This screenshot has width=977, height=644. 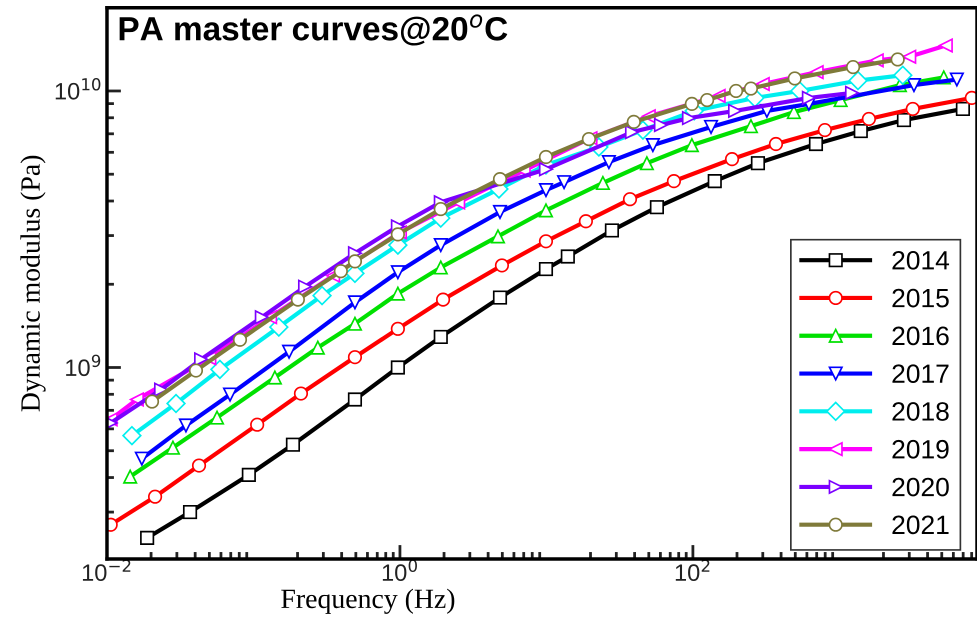 What do you see at coordinates (920, 449) in the screenshot?
I see `legend-label: 2019` at bounding box center [920, 449].